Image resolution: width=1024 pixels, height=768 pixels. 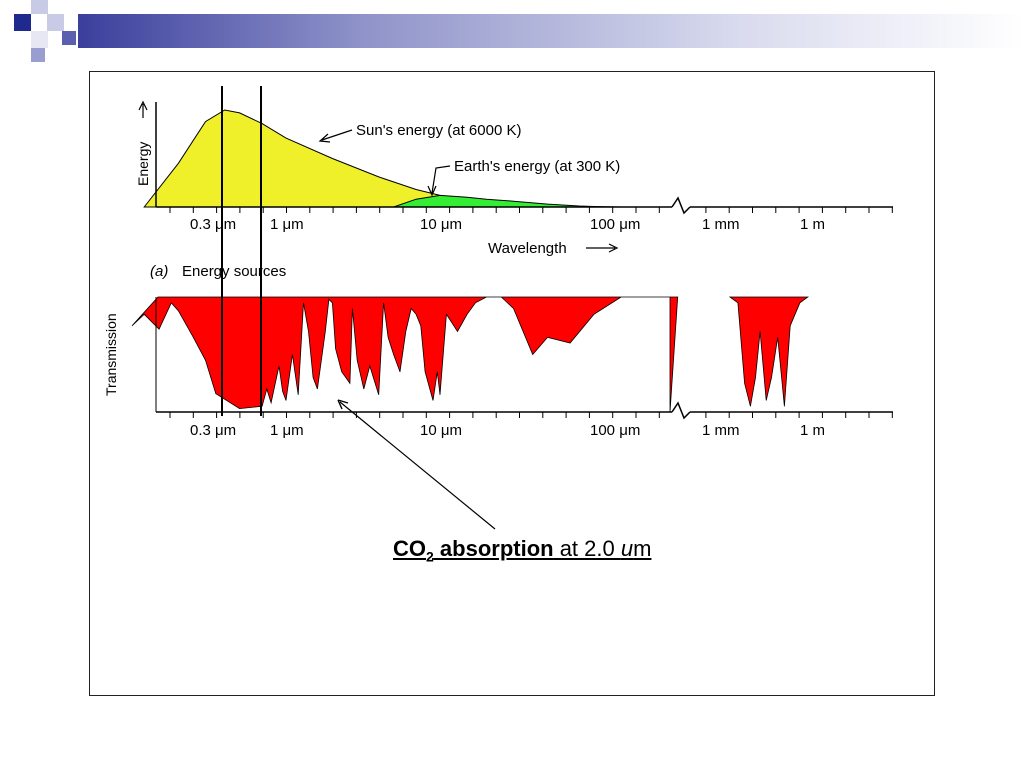 I want to click on energy-axis-break, so click(x=681, y=205).